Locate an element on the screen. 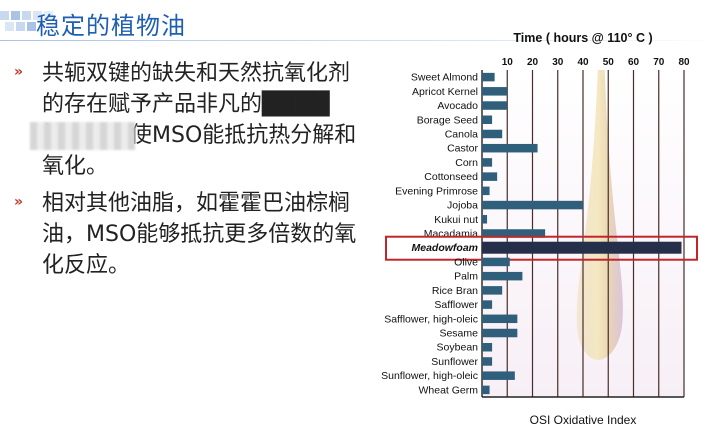 This screenshot has width=721, height=431. x-tick-label: 10 is located at coordinates (508, 62).